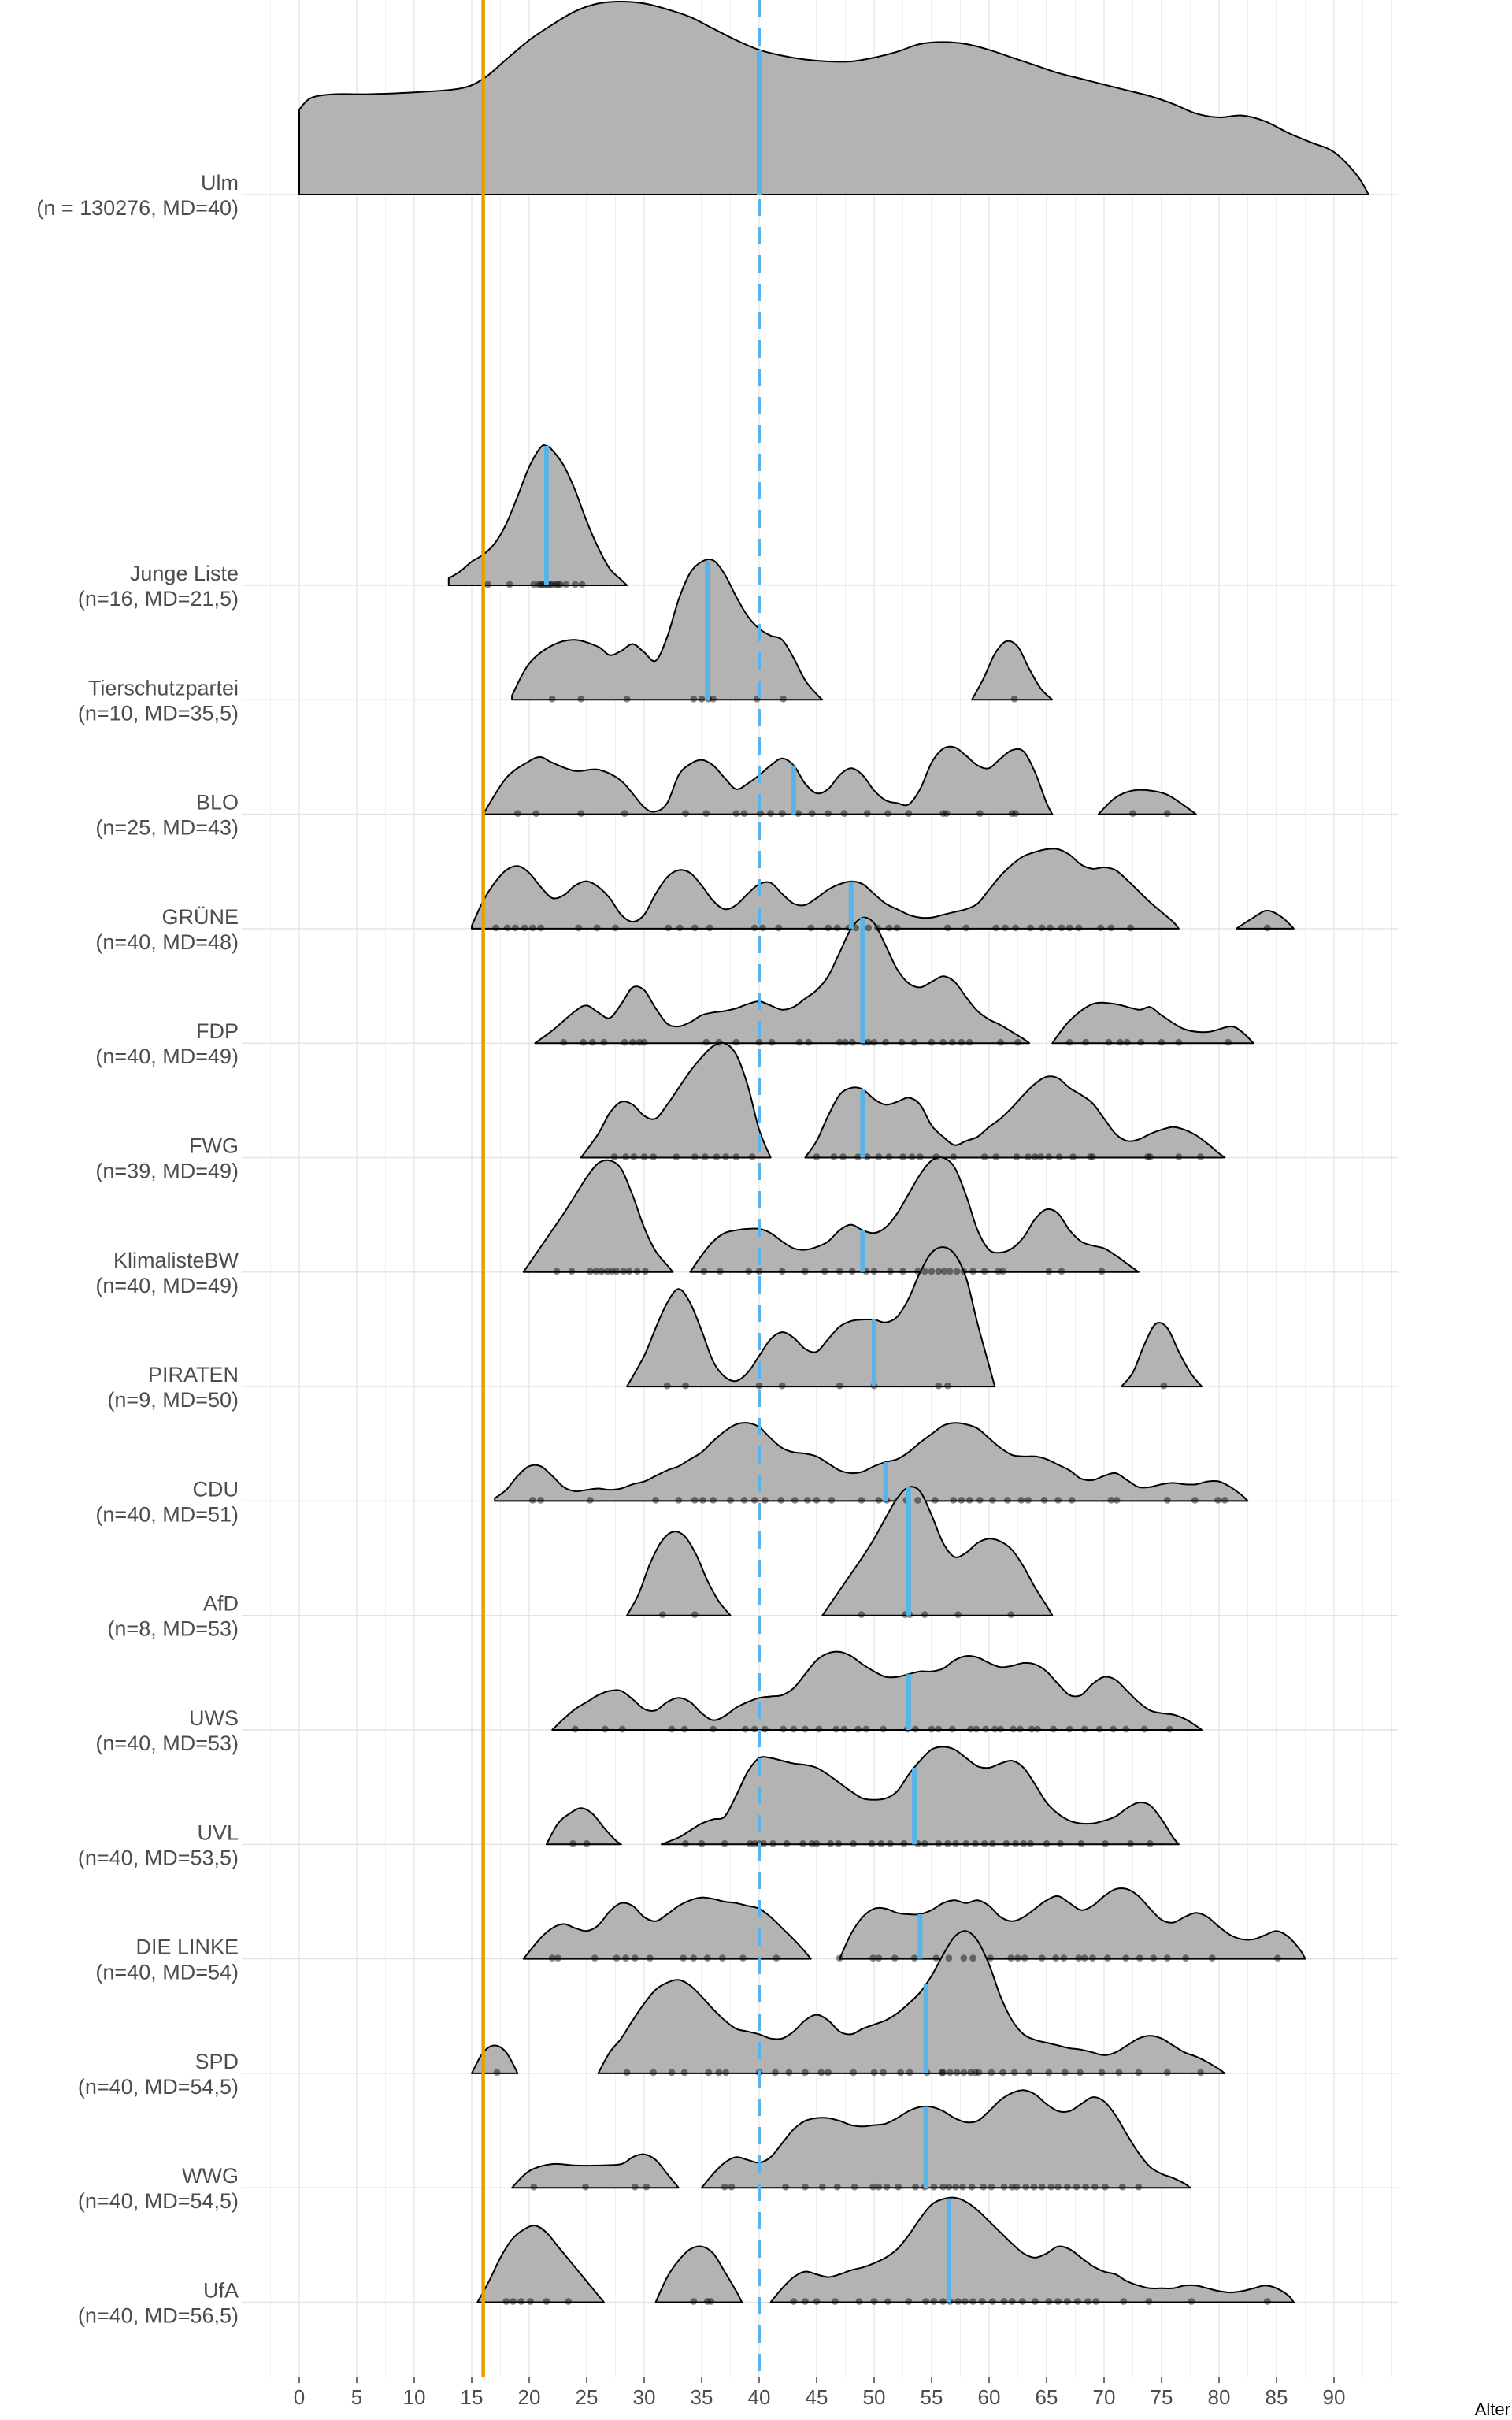 Image resolution: width=1512 pixels, height=2420 pixels. I want to click on row-label-name: PIRATEN, so click(193, 1374).